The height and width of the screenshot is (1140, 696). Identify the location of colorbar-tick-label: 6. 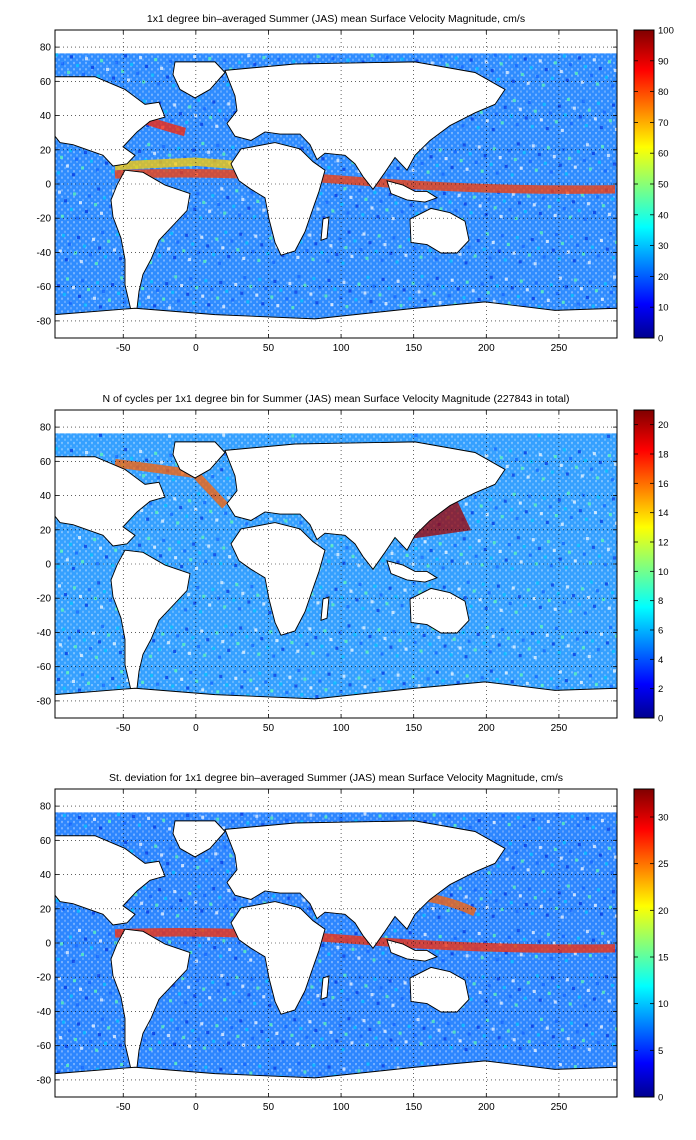
(660, 631).